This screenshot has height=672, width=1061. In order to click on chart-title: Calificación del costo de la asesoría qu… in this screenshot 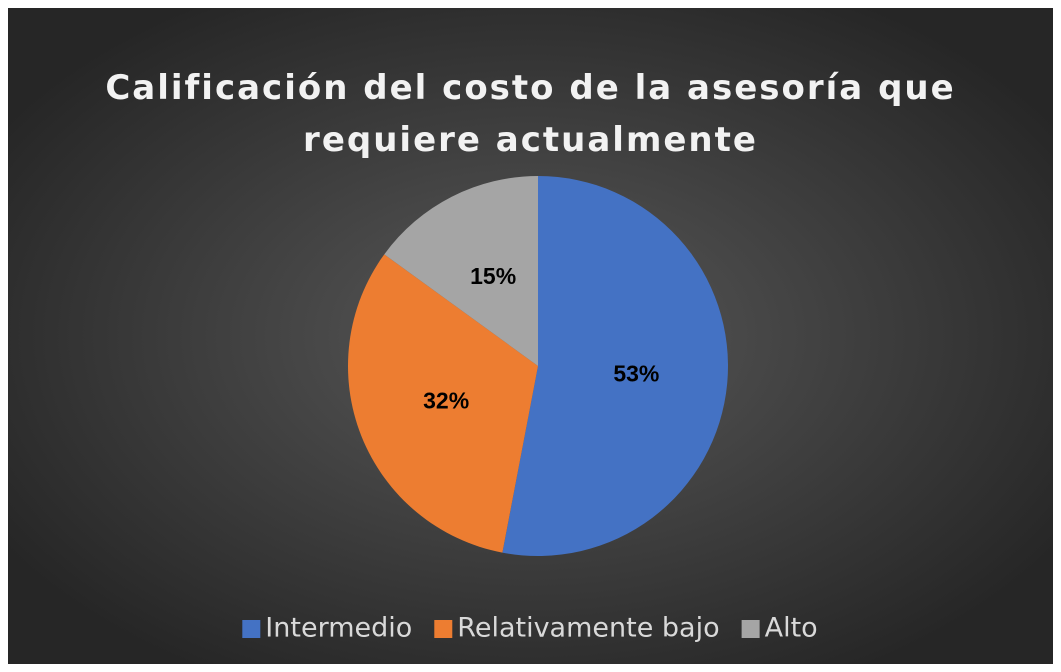, I will do `click(530, 114)`.